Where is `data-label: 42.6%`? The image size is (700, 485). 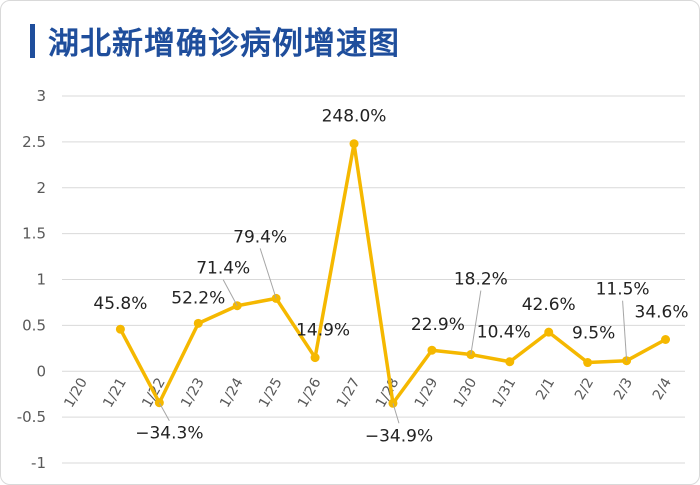 data-label: 42.6% is located at coordinates (549, 305).